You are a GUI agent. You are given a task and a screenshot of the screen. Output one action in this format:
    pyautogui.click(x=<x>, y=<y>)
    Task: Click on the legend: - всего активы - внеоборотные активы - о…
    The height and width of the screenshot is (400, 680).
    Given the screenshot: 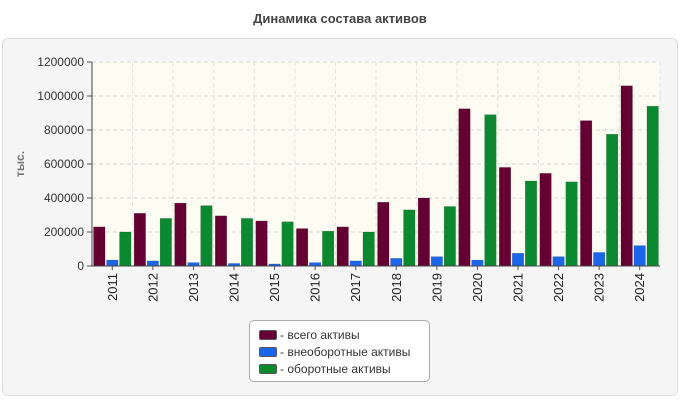 What is the action you would take?
    pyautogui.click(x=339, y=351)
    